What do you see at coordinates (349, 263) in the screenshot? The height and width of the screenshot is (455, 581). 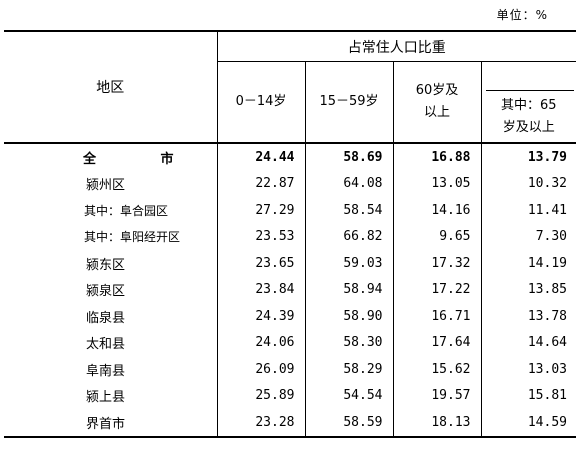 I see `row-value-col-2: 59.03` at bounding box center [349, 263].